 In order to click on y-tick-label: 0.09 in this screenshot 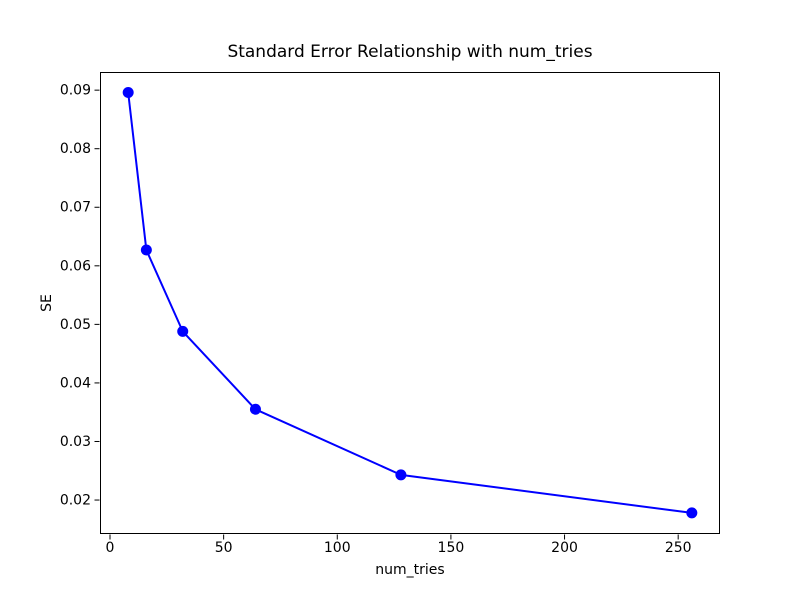, I will do `click(75, 91)`.